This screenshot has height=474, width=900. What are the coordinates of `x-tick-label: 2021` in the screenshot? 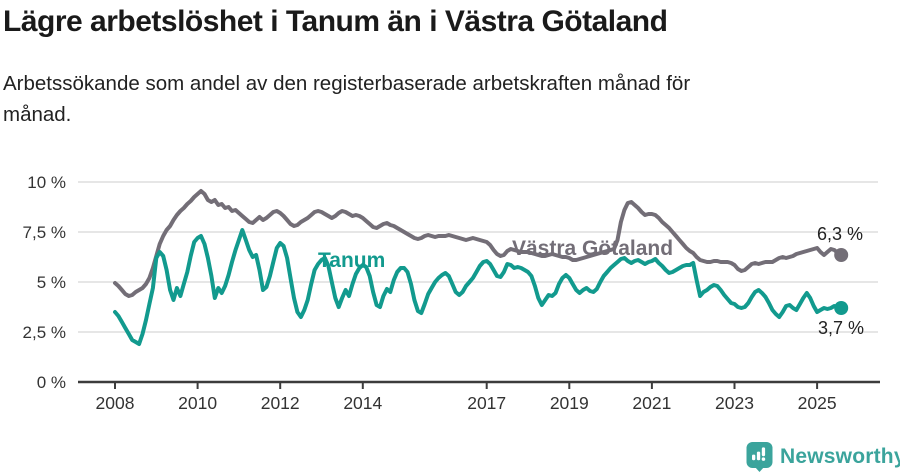 It's located at (651, 403).